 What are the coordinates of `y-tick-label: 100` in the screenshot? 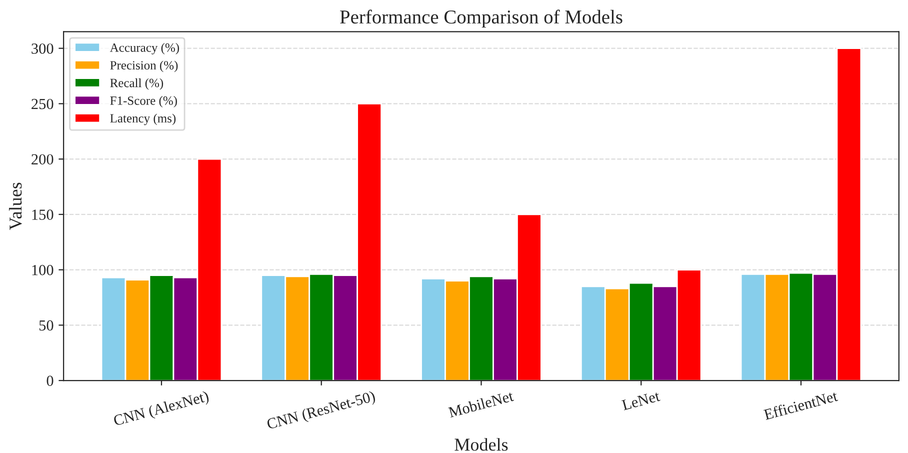 It's located at (43, 270).